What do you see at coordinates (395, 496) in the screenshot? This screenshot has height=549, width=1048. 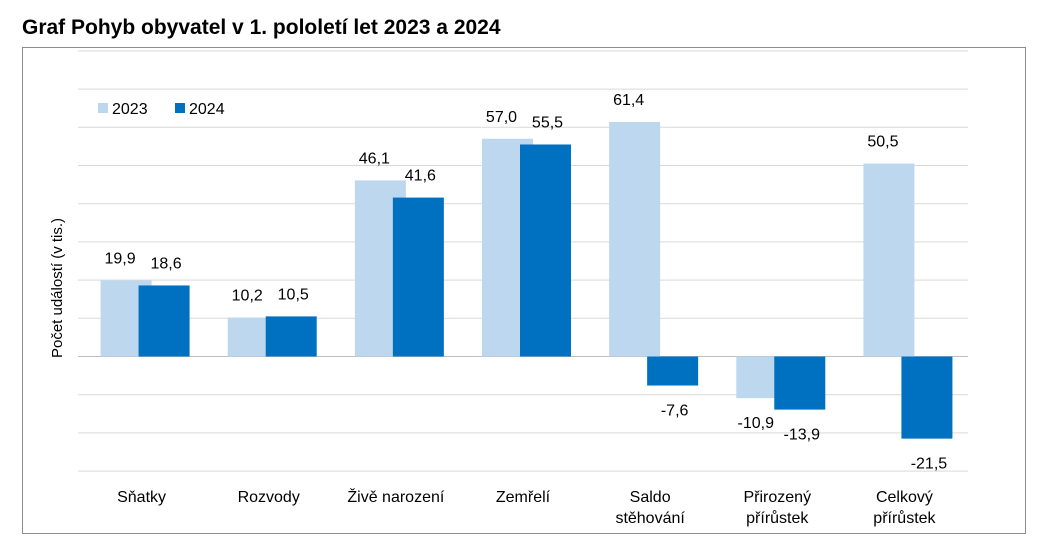 I see `category-label-2: Živě narození` at bounding box center [395, 496].